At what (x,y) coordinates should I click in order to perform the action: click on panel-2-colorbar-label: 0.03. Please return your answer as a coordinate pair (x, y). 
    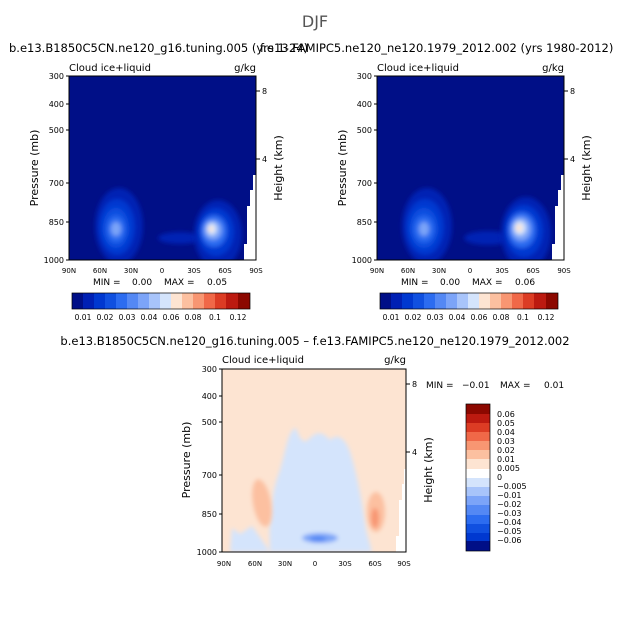
    Looking at the image, I should click on (435, 317).